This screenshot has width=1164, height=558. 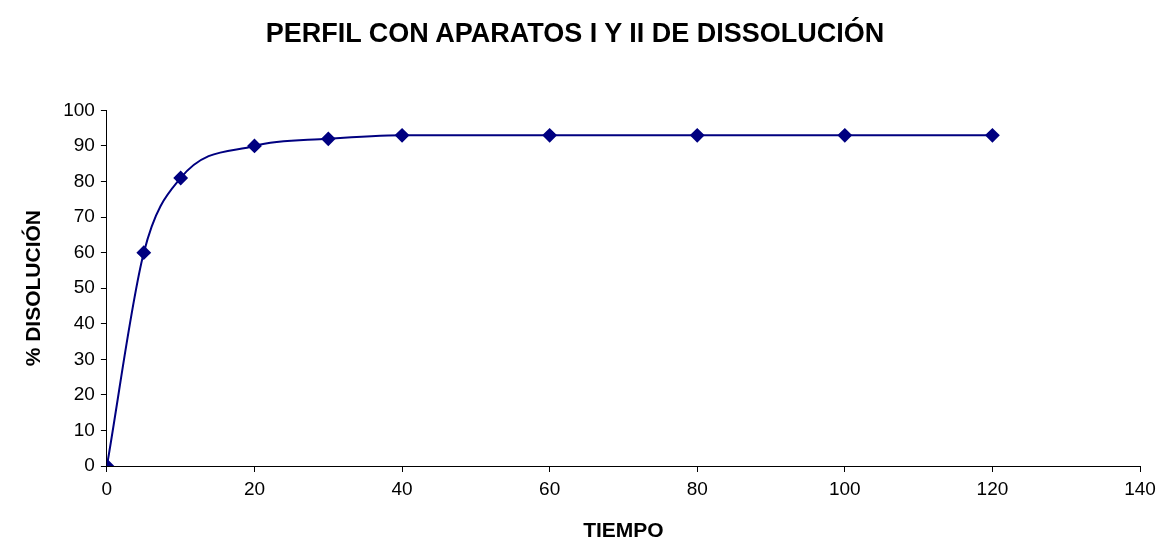 I want to click on y-tick-label: 50, so click(x=84, y=287).